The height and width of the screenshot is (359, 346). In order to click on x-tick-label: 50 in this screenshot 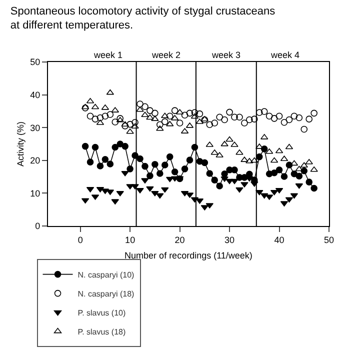, I will do `click(329, 239)`.